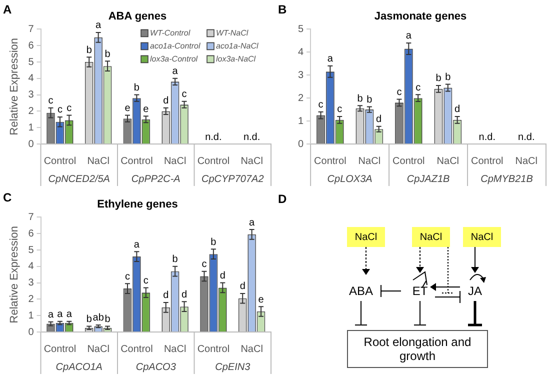 This screenshot has width=550, height=376. What do you see at coordinates (282, 199) in the screenshot?
I see `text: D` at bounding box center [282, 199].